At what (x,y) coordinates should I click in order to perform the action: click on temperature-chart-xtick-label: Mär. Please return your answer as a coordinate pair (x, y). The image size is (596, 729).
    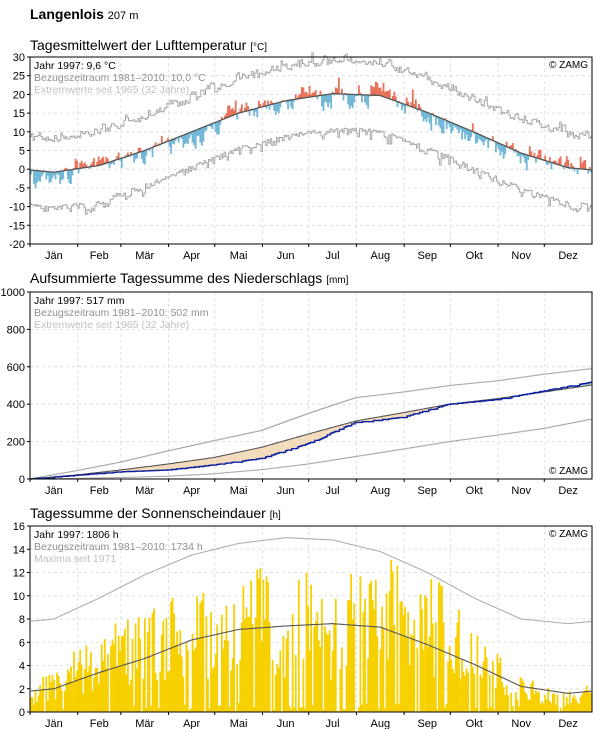
    Looking at the image, I should click on (144, 256).